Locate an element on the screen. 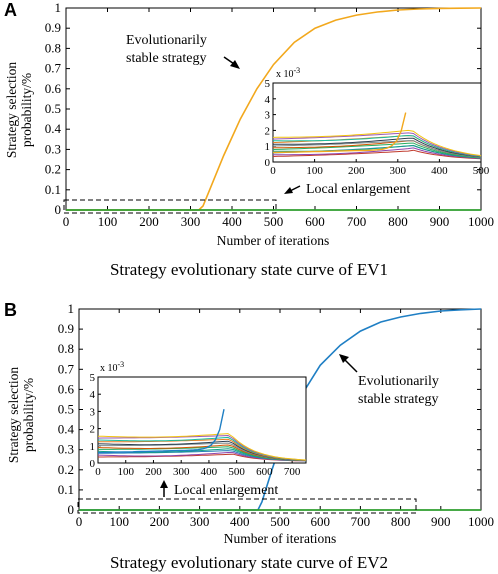 The height and width of the screenshot is (574, 498). panel-a-inset-xtick-label: 0 is located at coordinates (273, 171).